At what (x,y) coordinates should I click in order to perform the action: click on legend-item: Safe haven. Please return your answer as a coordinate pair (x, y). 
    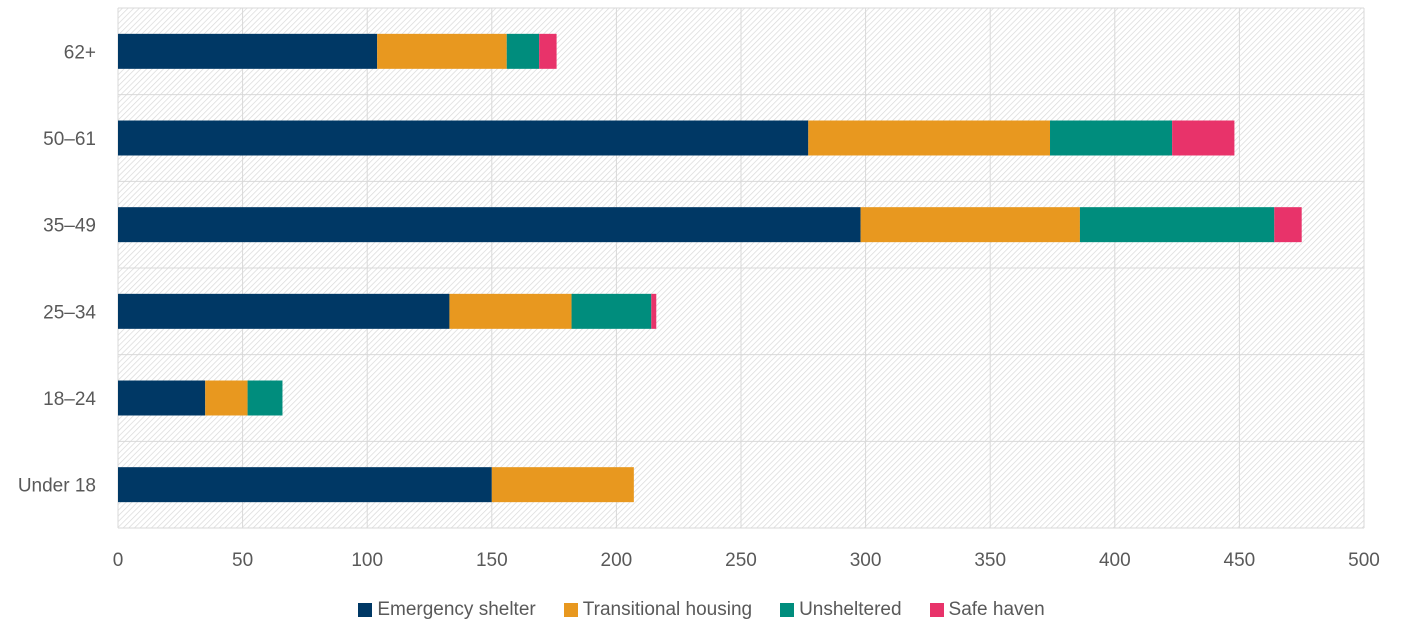
    Looking at the image, I should click on (987, 610).